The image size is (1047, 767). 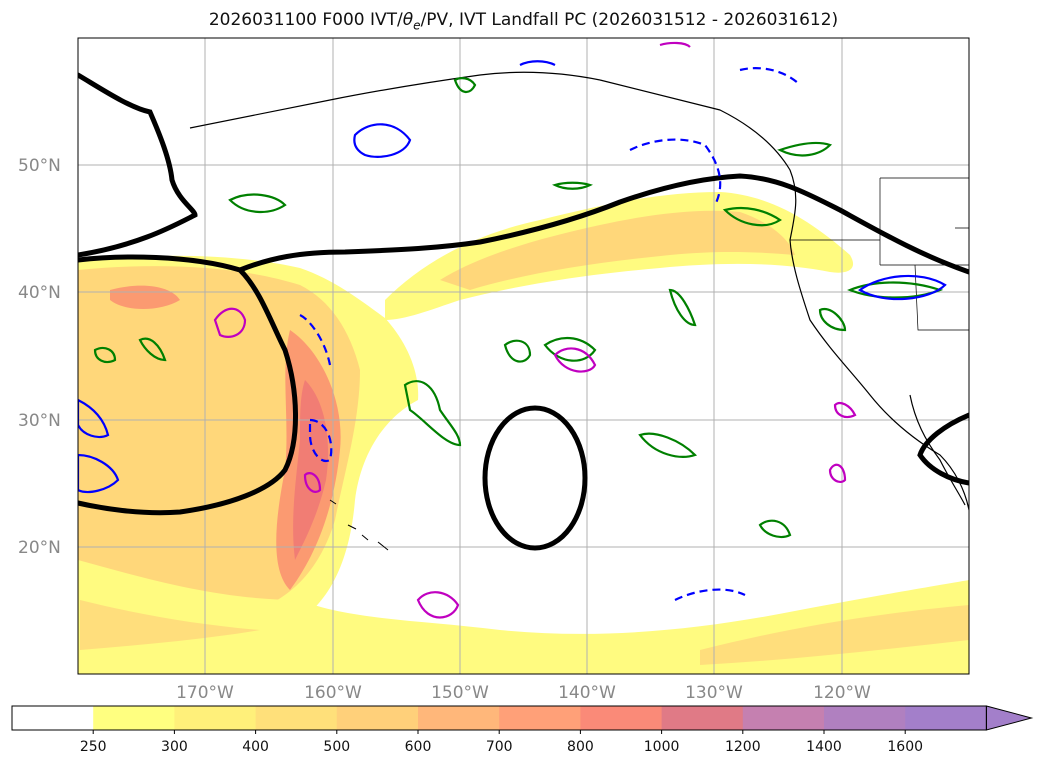 I want to click on colorbar-level-label: 800, so click(x=580, y=747).